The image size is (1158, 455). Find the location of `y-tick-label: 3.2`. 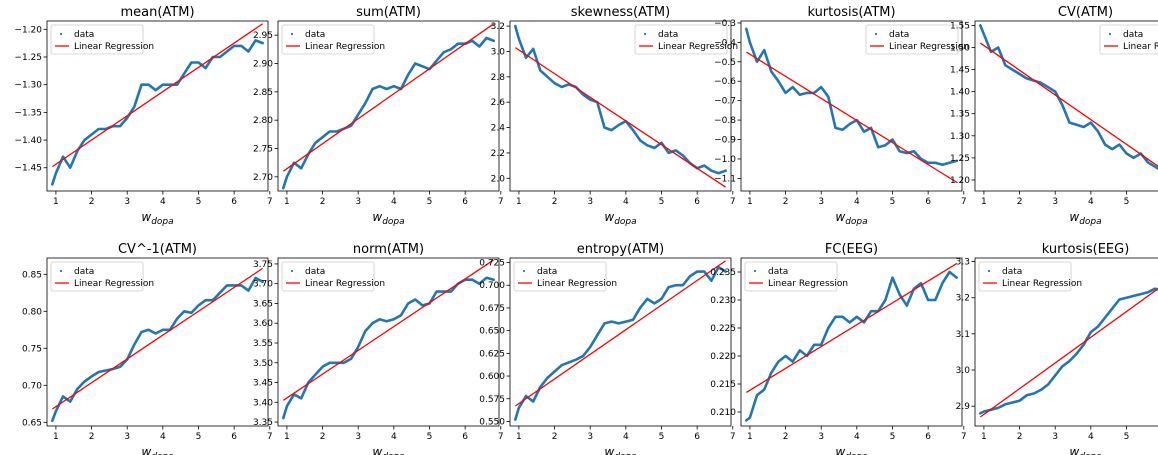

y-tick-label: 3.2 is located at coordinates (963, 299).